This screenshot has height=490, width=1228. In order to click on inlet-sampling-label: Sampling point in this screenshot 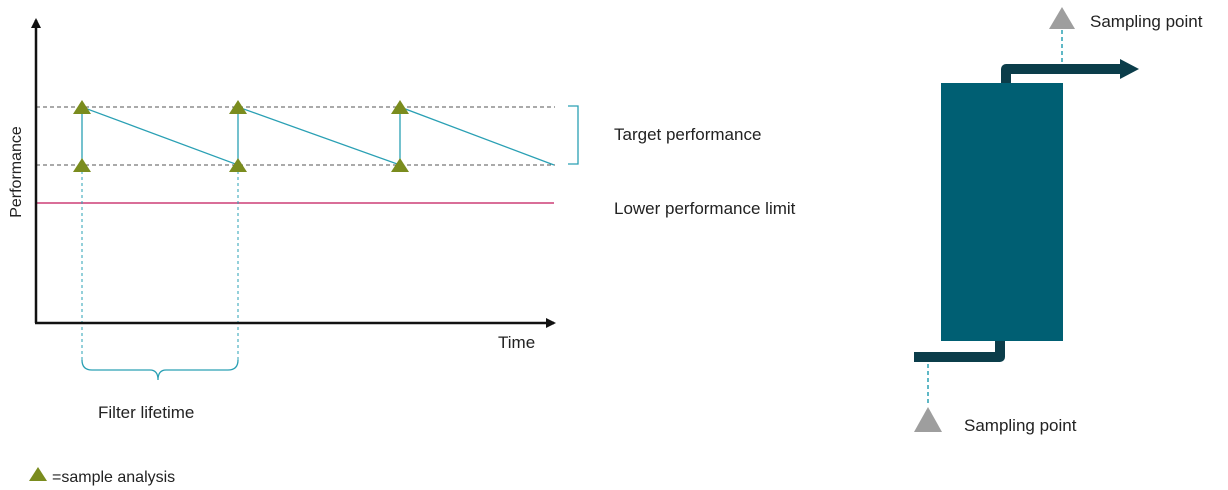, I will do `click(1020, 425)`.